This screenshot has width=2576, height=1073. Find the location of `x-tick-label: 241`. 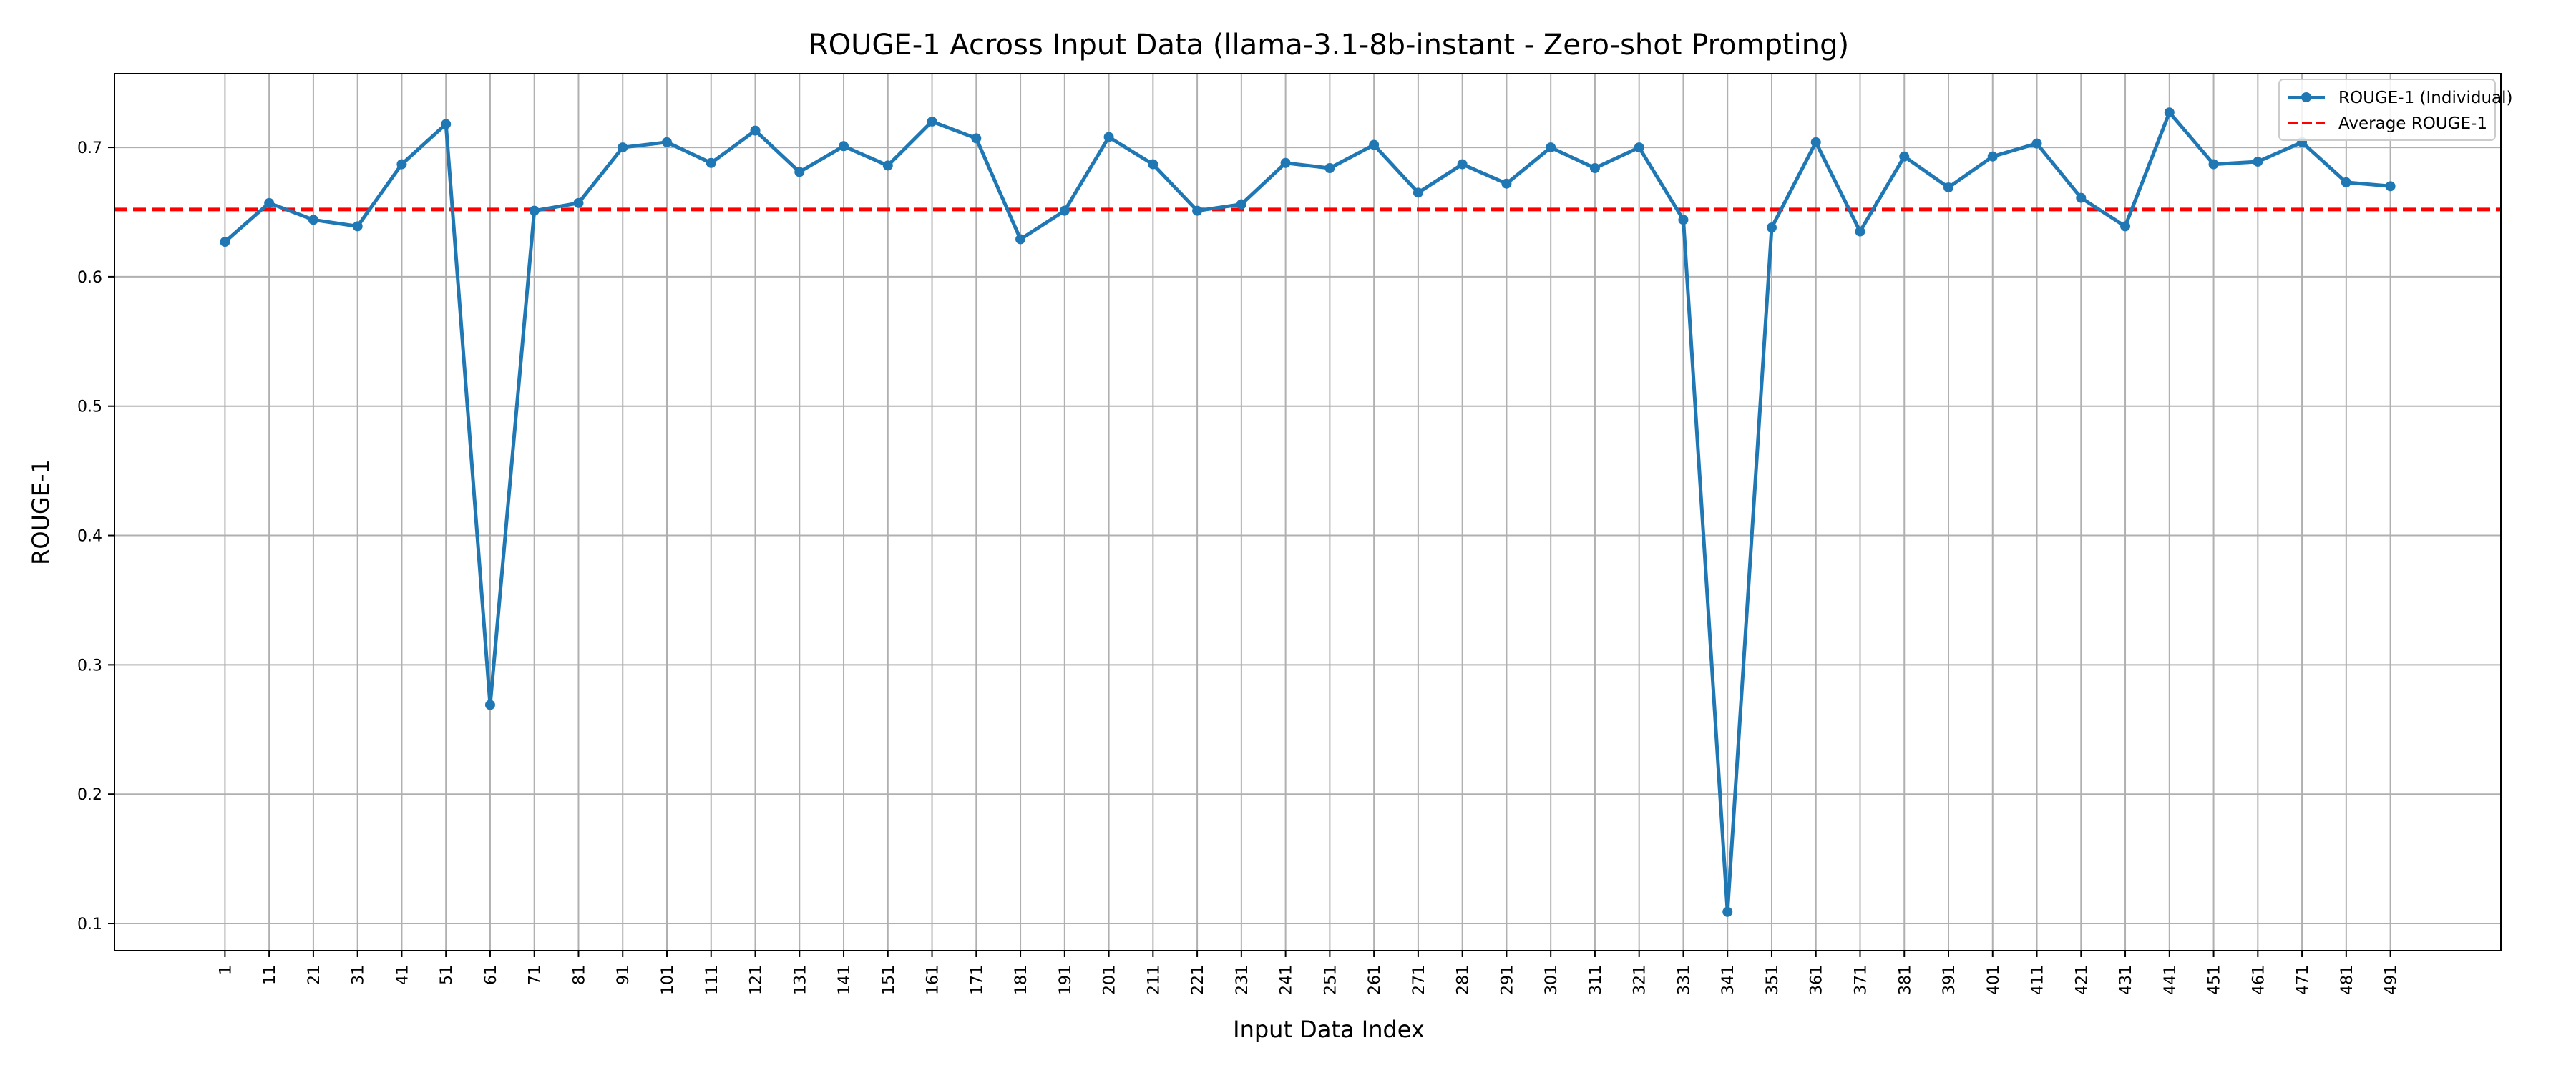

x-tick-label: 241 is located at coordinates (1287, 980).